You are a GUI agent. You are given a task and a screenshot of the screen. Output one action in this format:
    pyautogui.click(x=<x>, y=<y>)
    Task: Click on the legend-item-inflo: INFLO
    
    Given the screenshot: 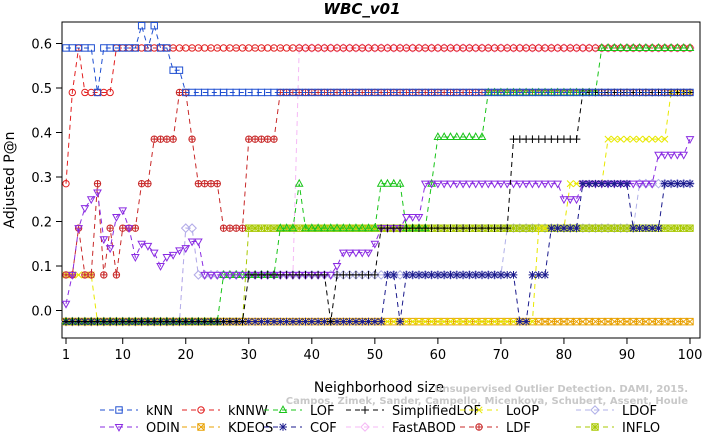 What is the action you would take?
    pyautogui.click(x=618, y=427)
    